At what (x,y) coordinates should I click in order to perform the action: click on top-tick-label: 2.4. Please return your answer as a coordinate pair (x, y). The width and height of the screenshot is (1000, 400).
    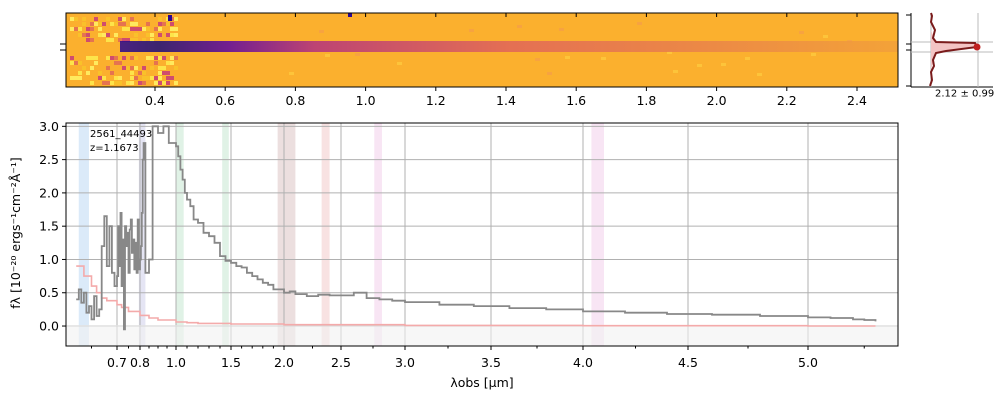
    Looking at the image, I should click on (857, 100).